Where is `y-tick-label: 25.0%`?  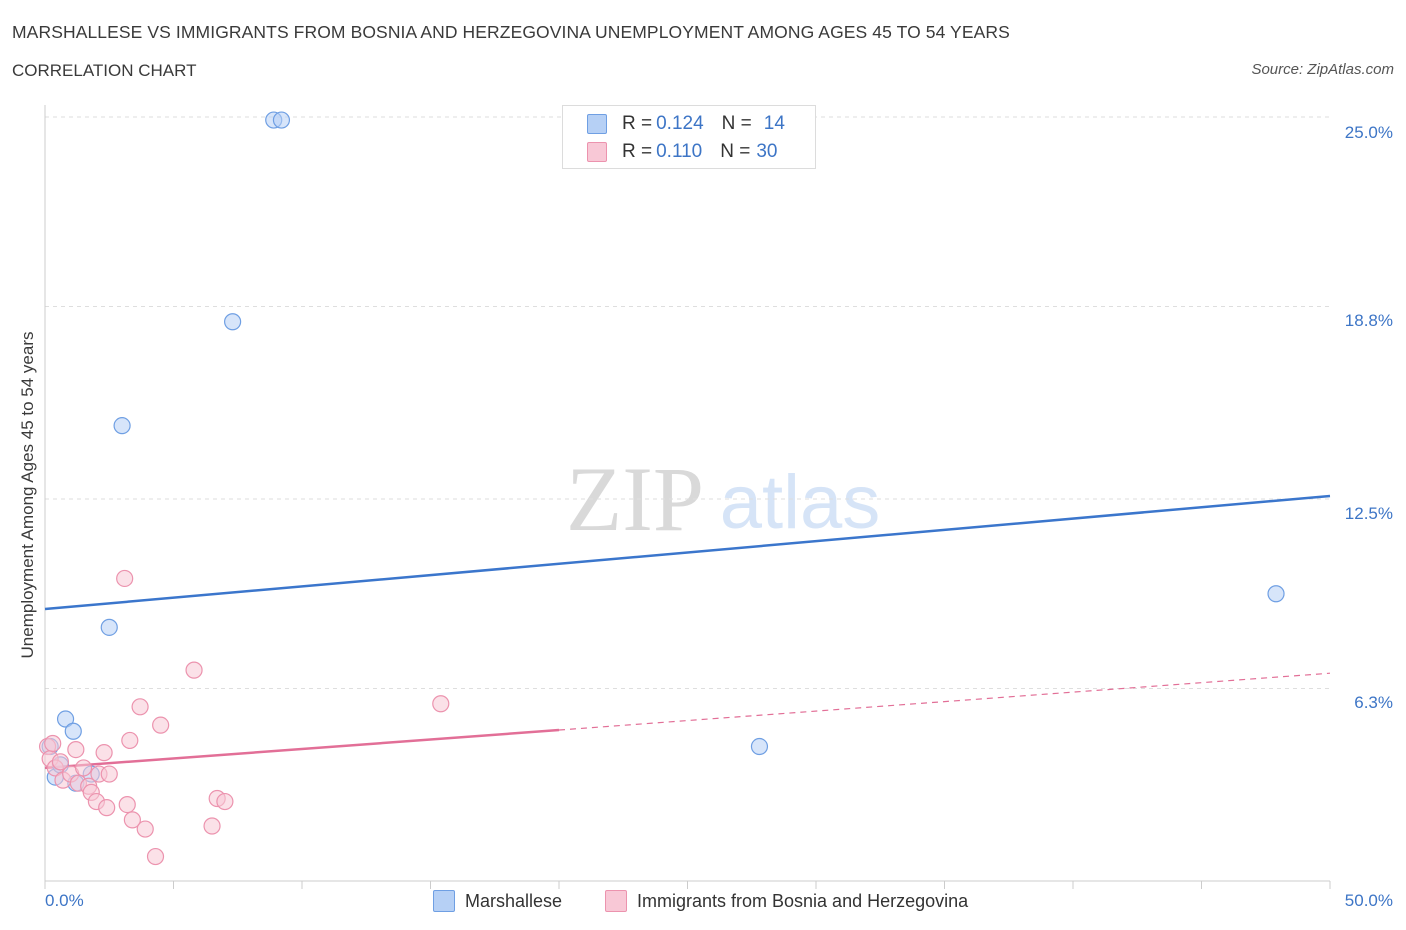
y-tick-label: 25.0% is located at coordinates (1368, 132).